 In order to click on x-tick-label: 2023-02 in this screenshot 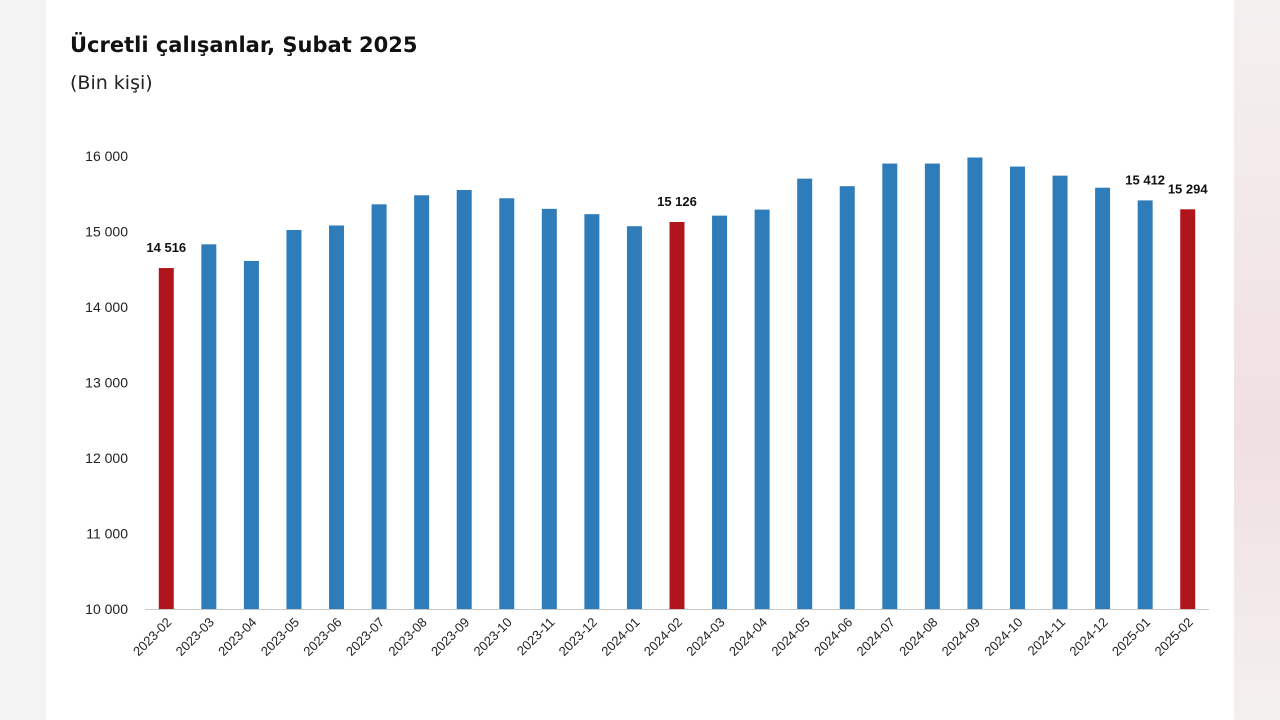, I will do `click(152, 637)`.